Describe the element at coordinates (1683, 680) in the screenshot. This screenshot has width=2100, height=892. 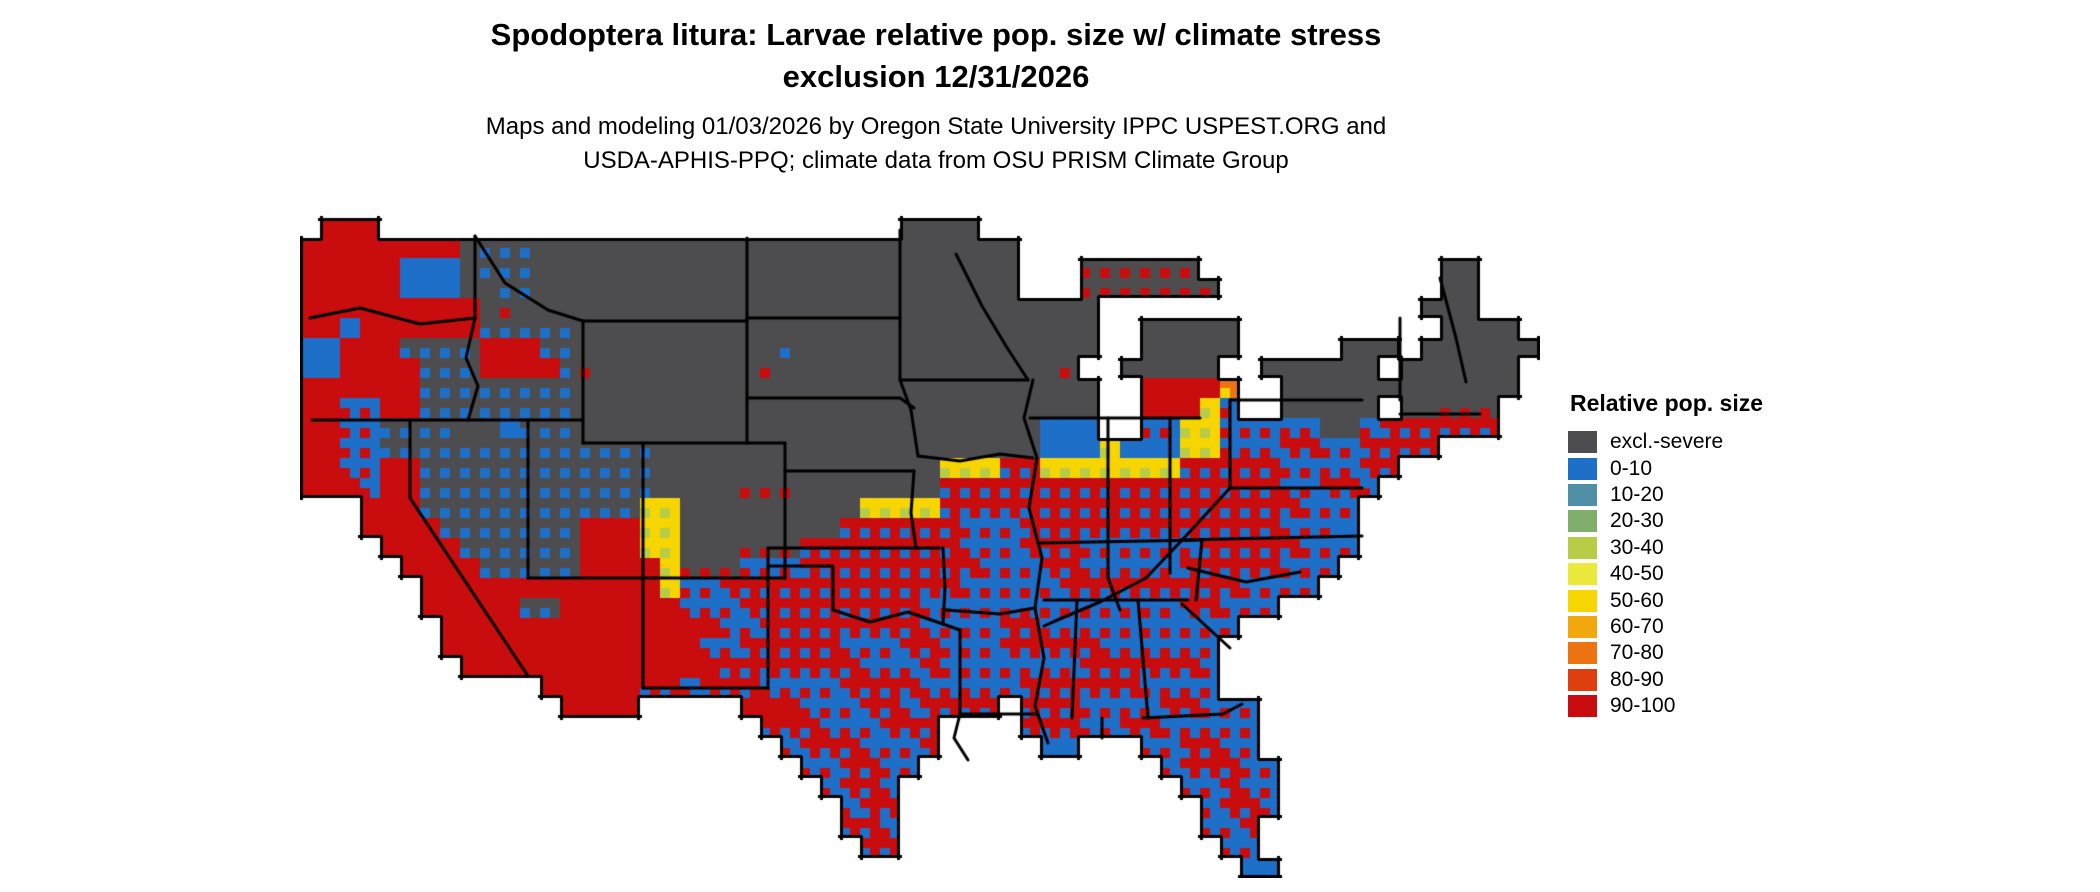
I see `legend-item: 80-90` at that location.